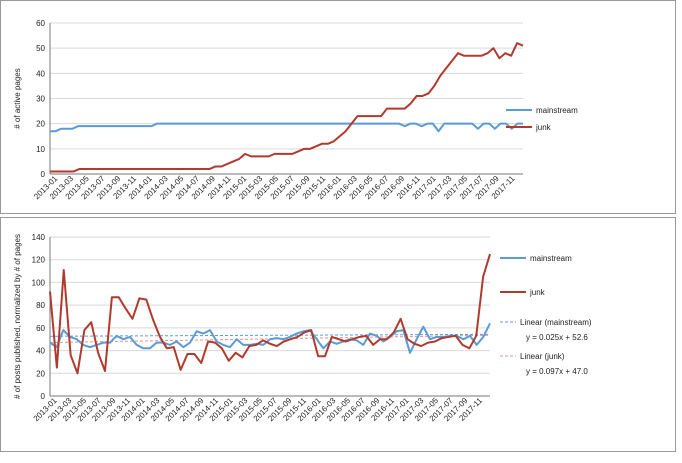 The width and height of the screenshot is (682, 463). Describe the element at coordinates (40, 149) in the screenshot. I see `y-tick-label: 10` at that location.